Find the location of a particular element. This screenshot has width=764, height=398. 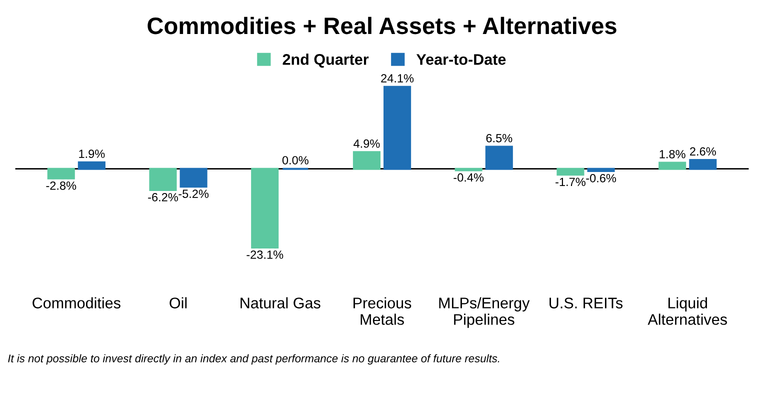

chart-title: Commodities + Real Assets + Alternatives is located at coordinates (382, 25).